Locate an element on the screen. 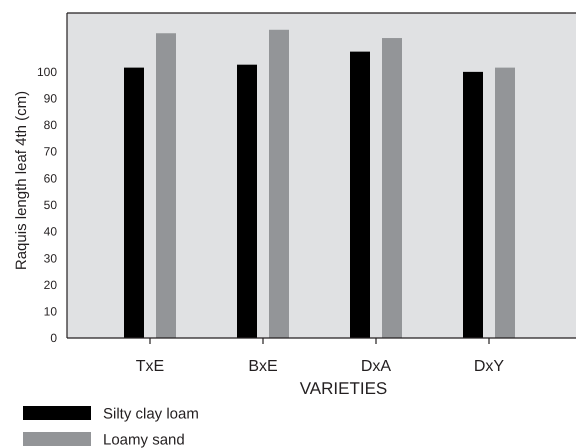  x-tick-label: BxE is located at coordinates (263, 366).